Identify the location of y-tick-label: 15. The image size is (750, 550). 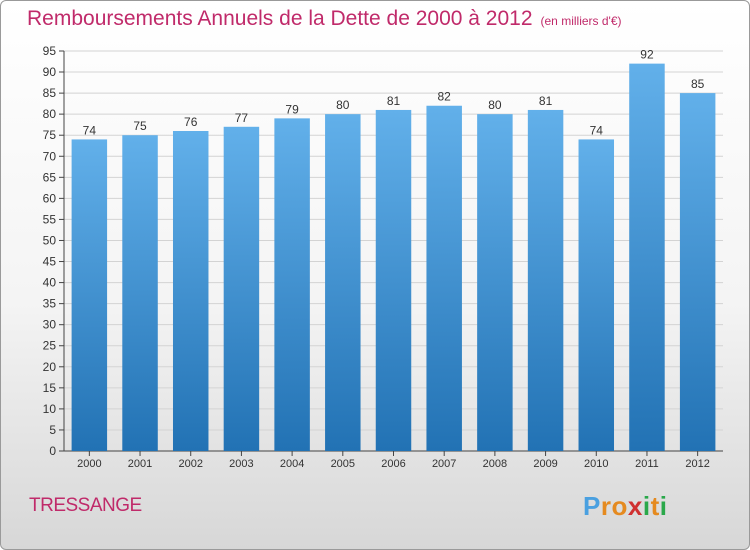
(50, 388).